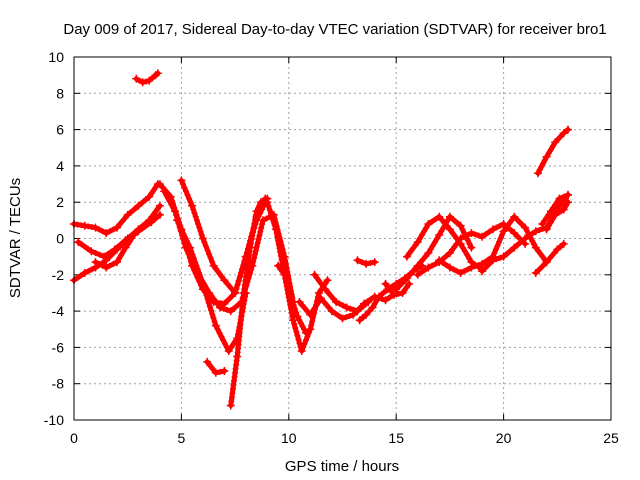 The image size is (640, 480). I want to click on series-arc-g, so click(229, 251).